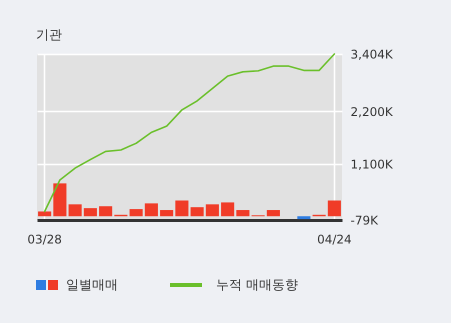 This screenshot has height=323, width=451. I want to click on legend-label: 일별매매, so click(92, 285).